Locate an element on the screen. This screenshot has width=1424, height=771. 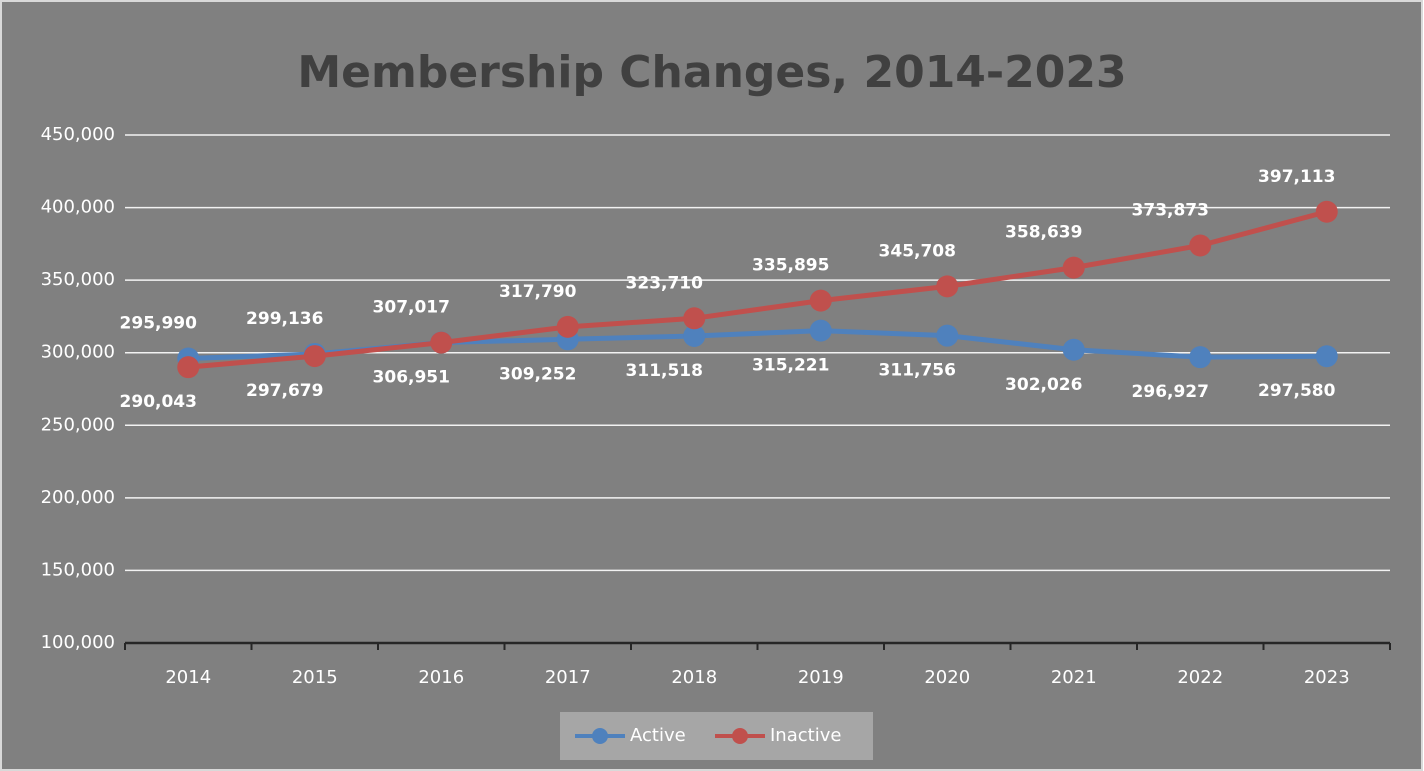
y-tick-label: 100,000 is located at coordinates (78, 642).